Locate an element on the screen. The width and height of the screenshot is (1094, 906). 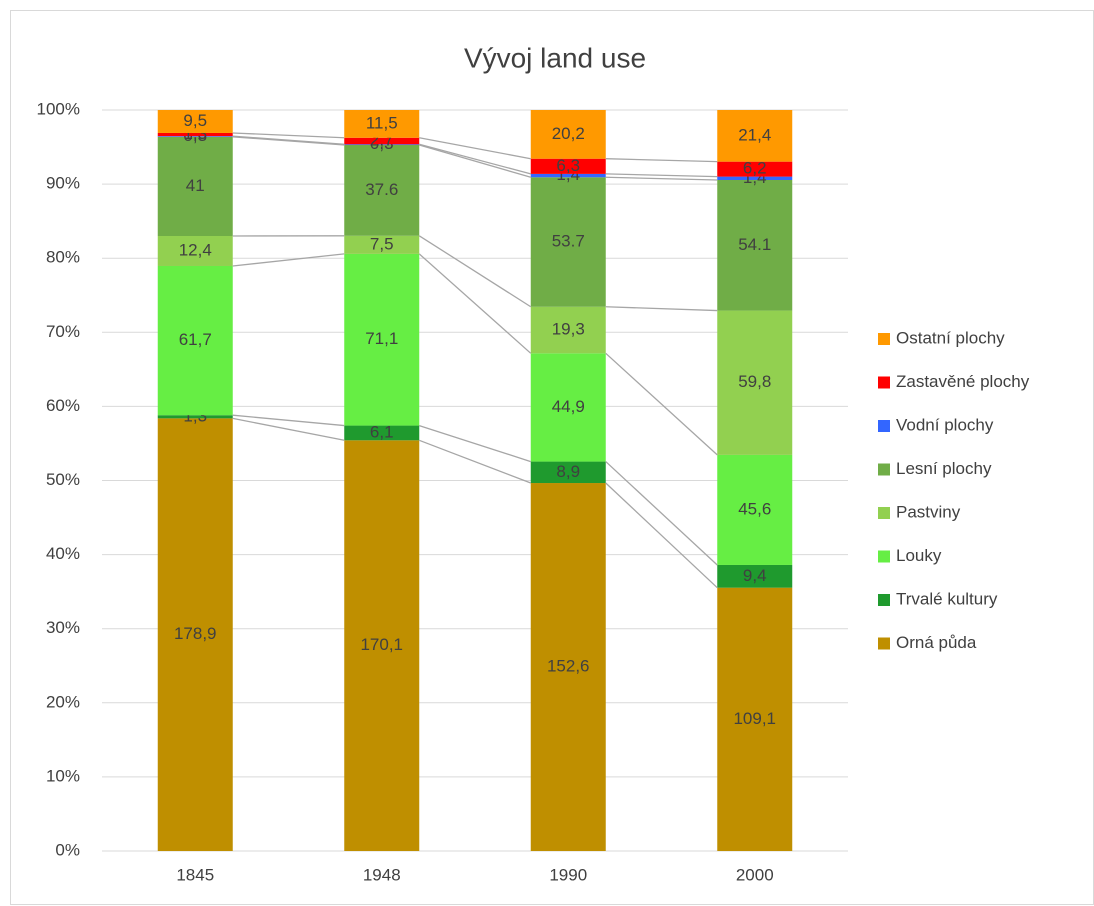
data-label: 6,3 is located at coordinates (568, 165).